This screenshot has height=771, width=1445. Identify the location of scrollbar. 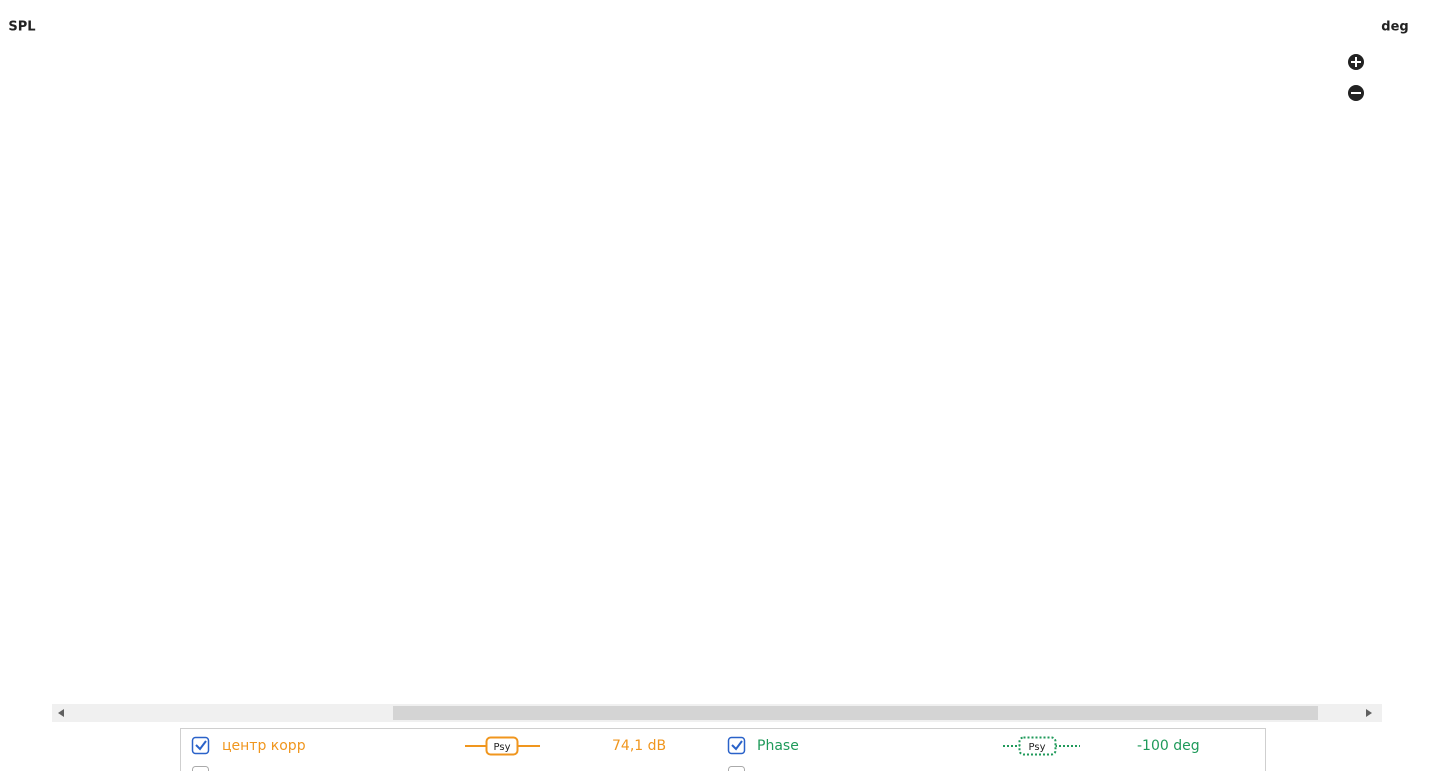
(717, 713).